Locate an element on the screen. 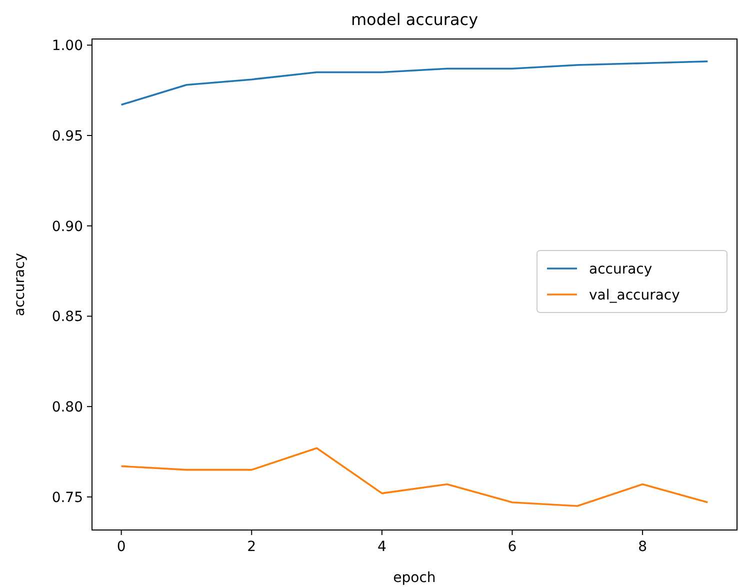 Image resolution: width=738 pixels, height=587 pixels. x-axis-title: epoch is located at coordinates (414, 578).